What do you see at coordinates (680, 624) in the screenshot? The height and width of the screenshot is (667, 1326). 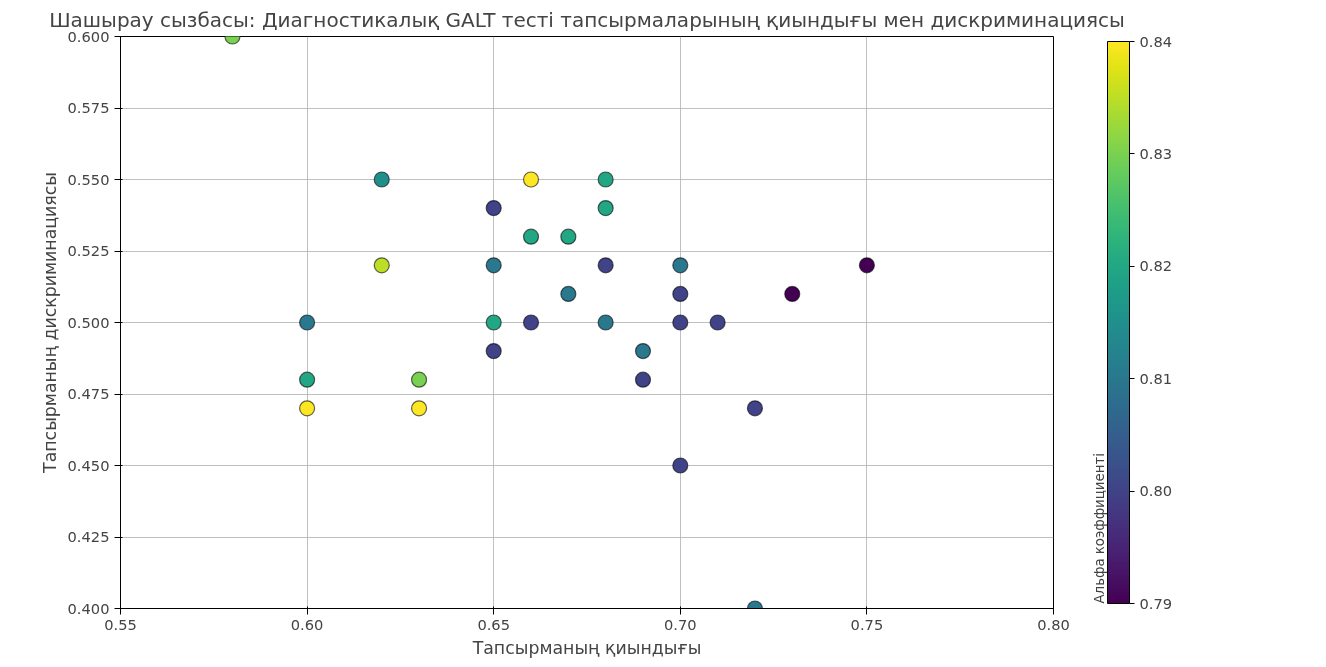 I see `x-tick-label: 0.70` at bounding box center [680, 624].